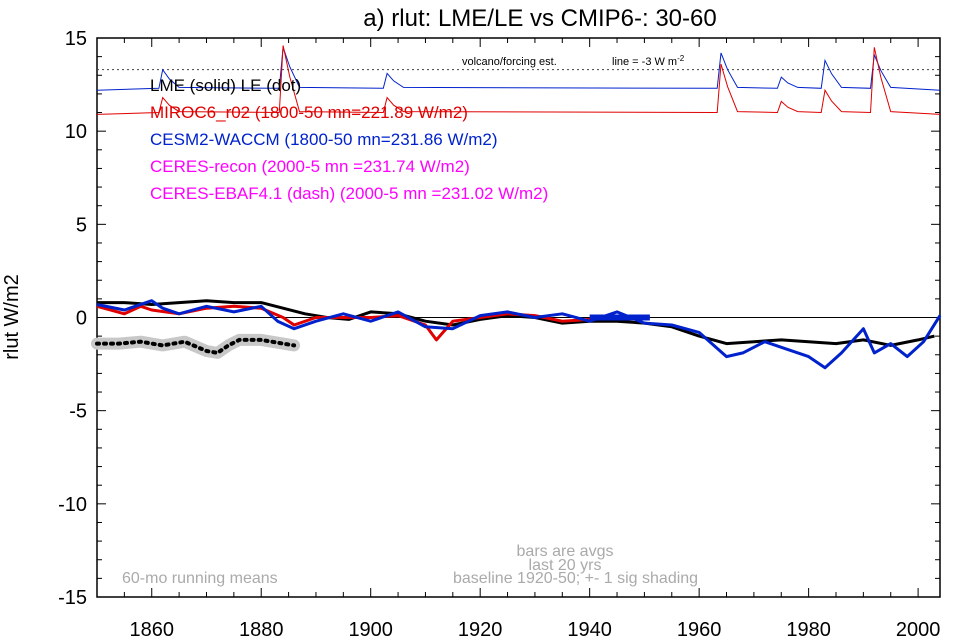 This screenshot has height=641, width=957. Describe the element at coordinates (539, 18) in the screenshot. I see `chart-title: a) rlut: LME/LE vs CMIP6-: 30-60` at that location.